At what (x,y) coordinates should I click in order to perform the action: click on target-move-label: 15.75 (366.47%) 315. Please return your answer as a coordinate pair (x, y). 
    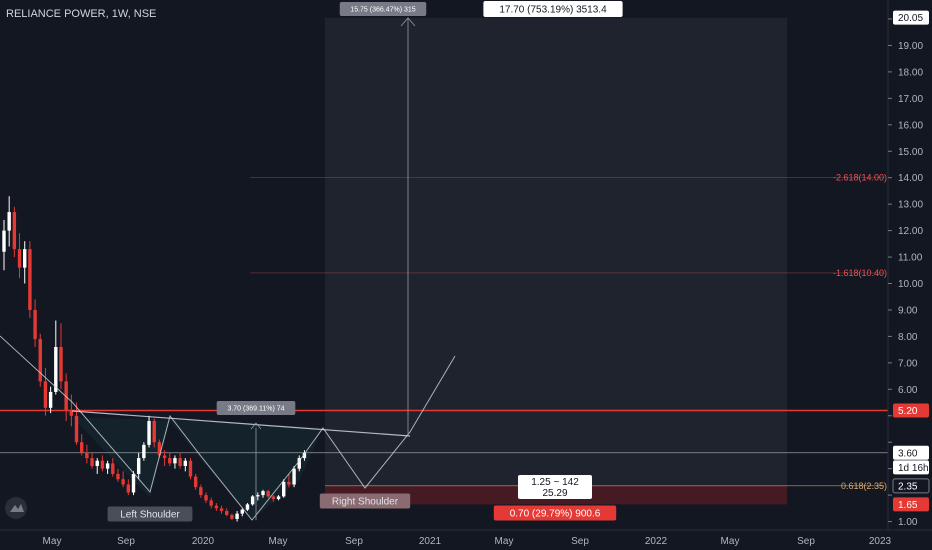
    Looking at the image, I should click on (382, 9).